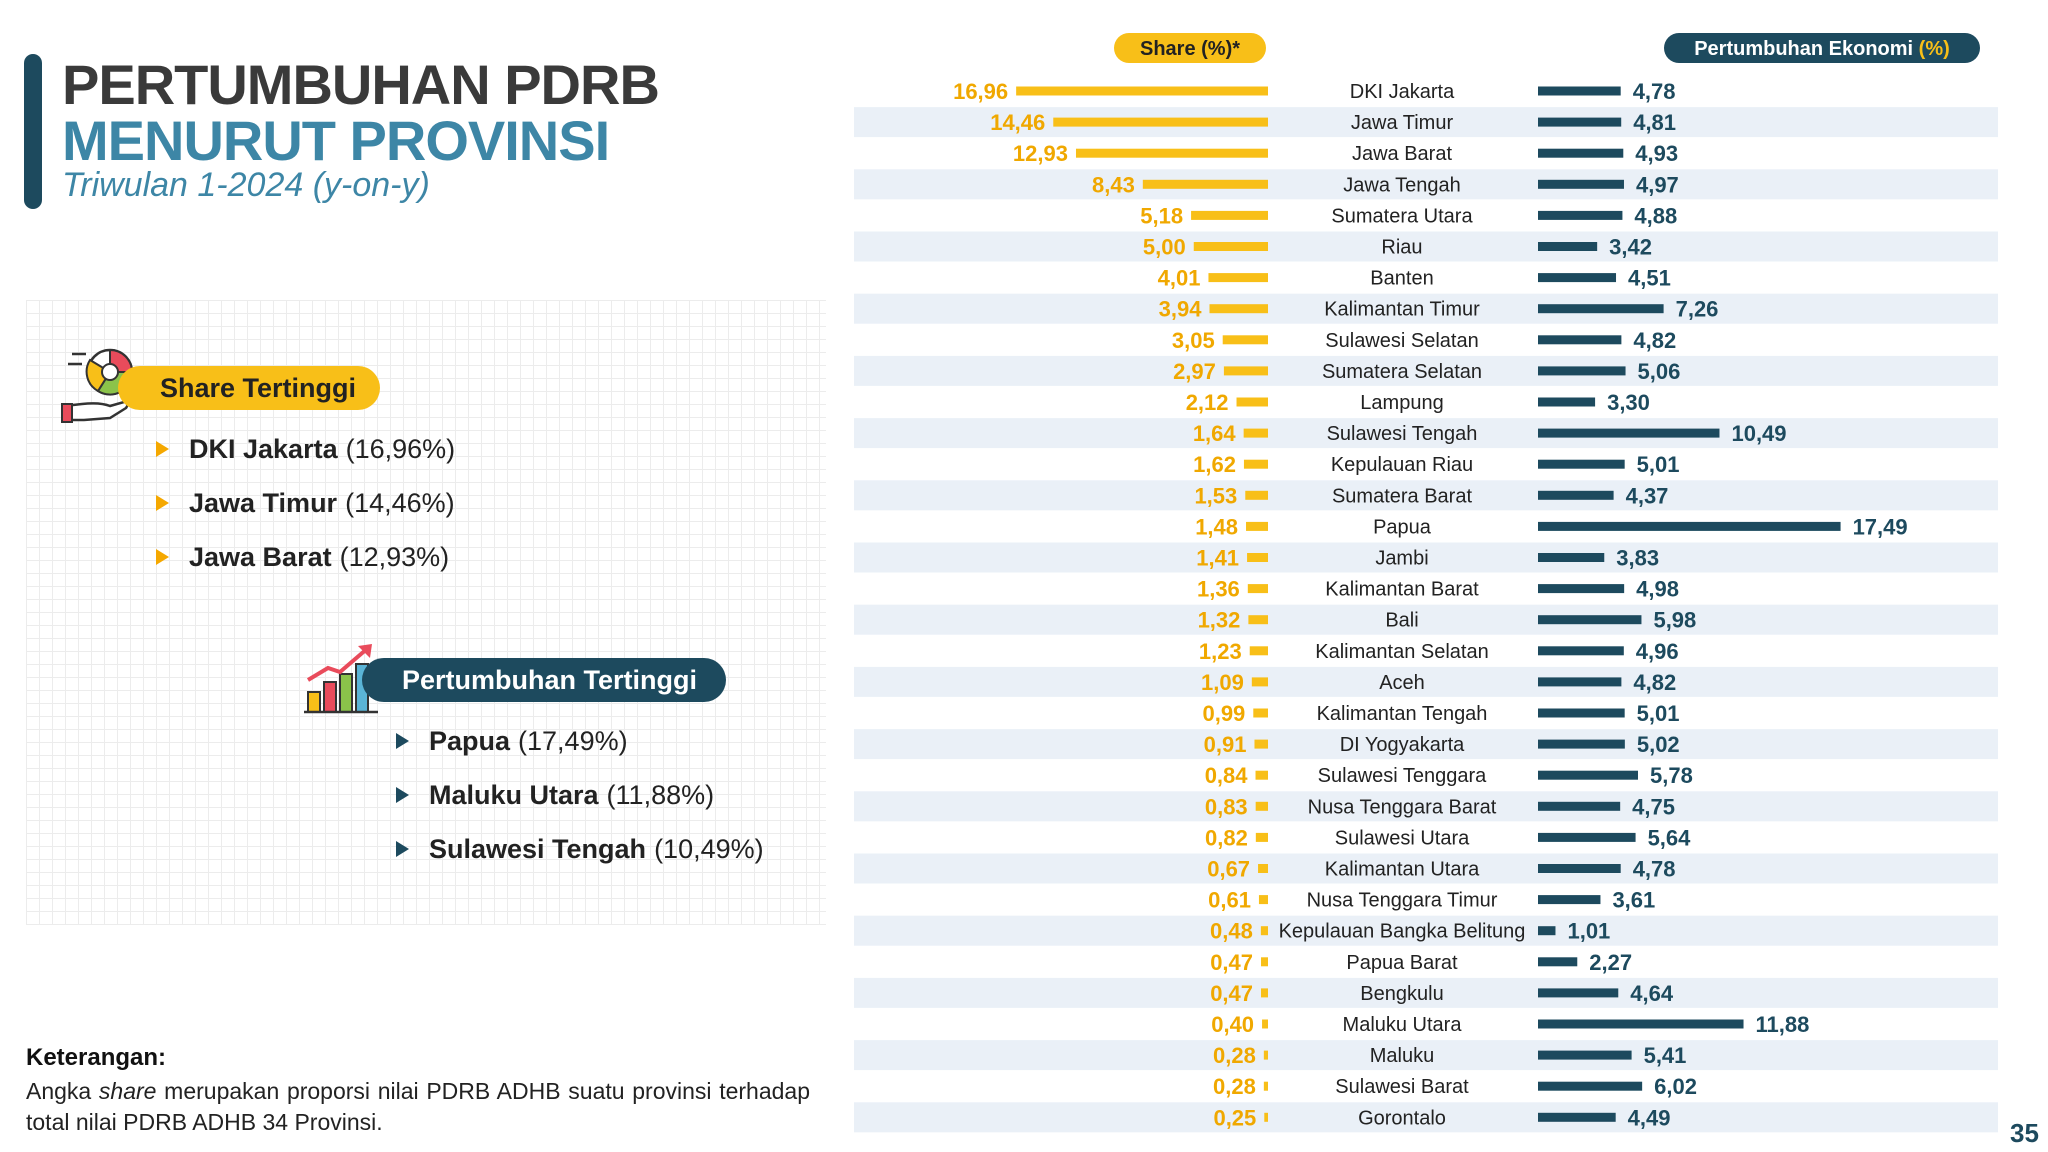 The width and height of the screenshot is (2048, 1152). What do you see at coordinates (1402, 496) in the screenshot?
I see `province-label: Sumatera Barat` at bounding box center [1402, 496].